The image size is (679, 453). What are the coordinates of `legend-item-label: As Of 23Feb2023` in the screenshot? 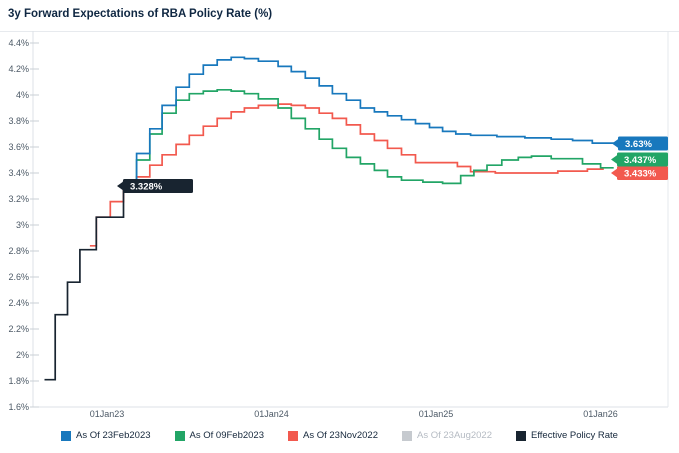 It's located at (113, 435).